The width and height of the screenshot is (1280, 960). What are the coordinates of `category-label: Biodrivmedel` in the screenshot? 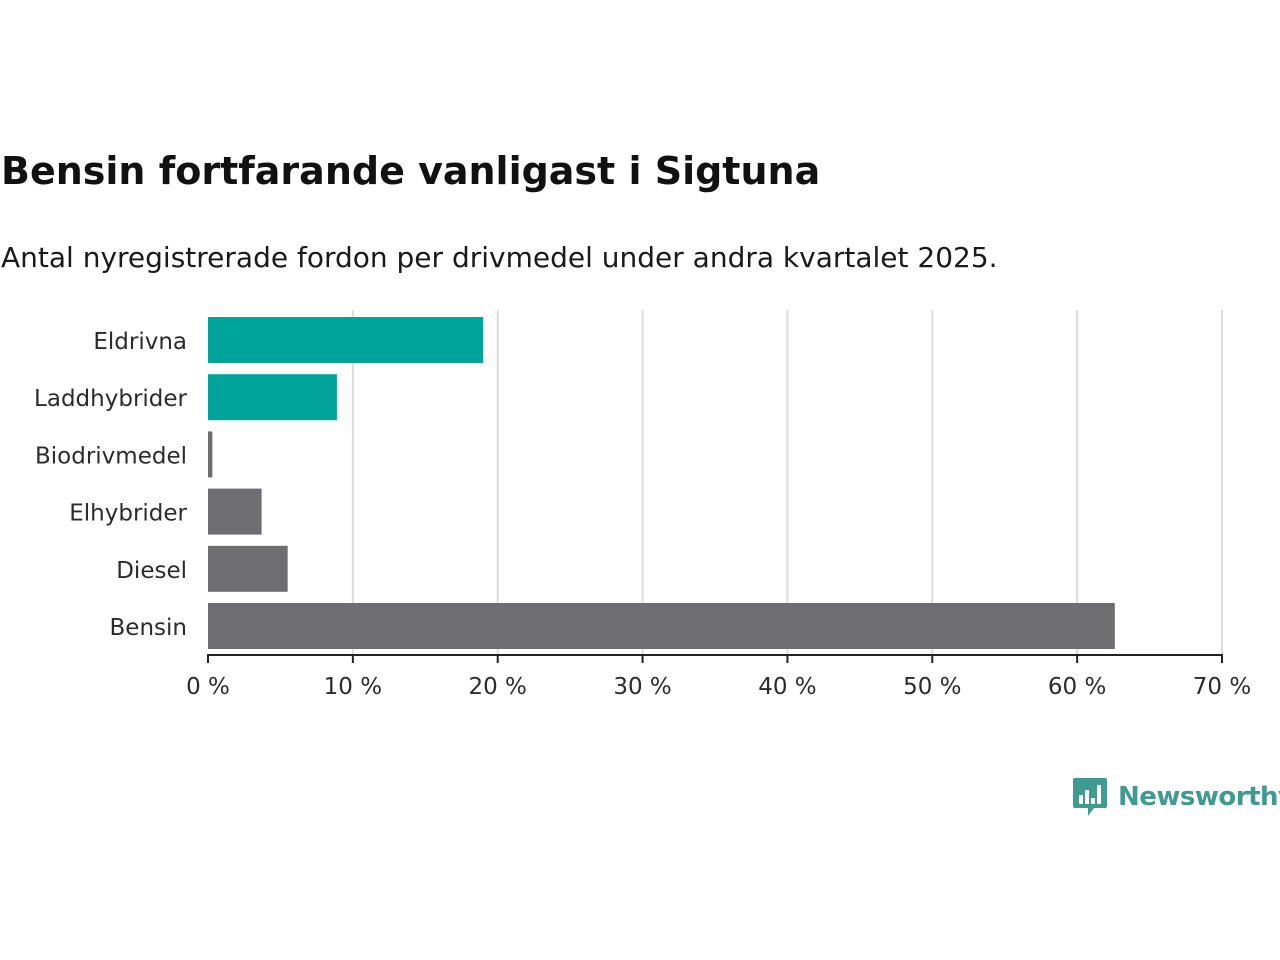 It's located at (111, 456).